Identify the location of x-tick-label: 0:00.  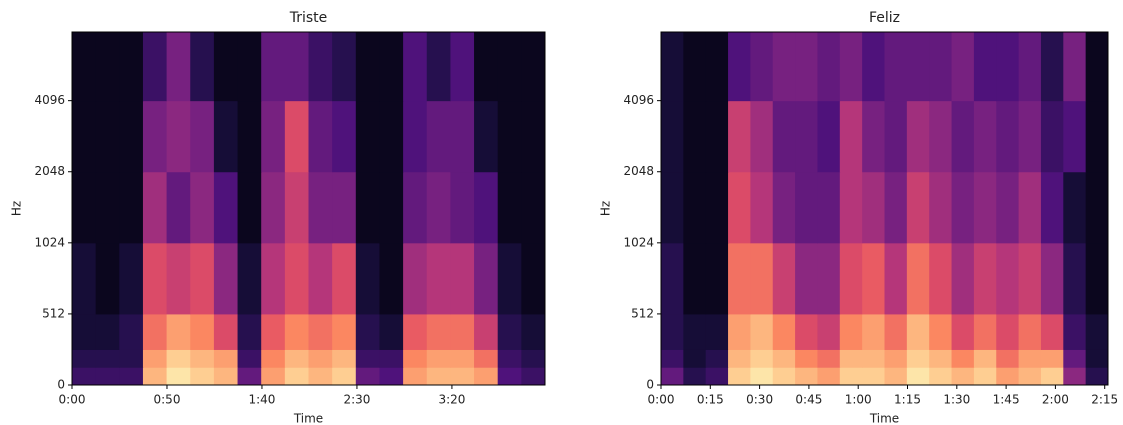
(661, 400).